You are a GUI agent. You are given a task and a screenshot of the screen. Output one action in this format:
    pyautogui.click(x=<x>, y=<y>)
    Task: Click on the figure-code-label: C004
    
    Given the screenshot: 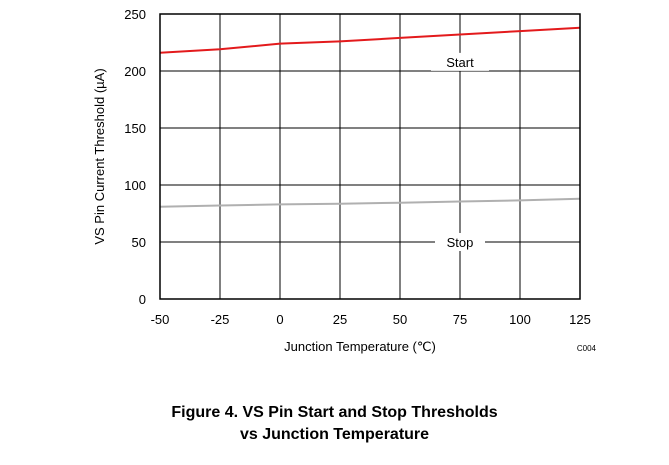 What is the action you would take?
    pyautogui.click(x=587, y=348)
    